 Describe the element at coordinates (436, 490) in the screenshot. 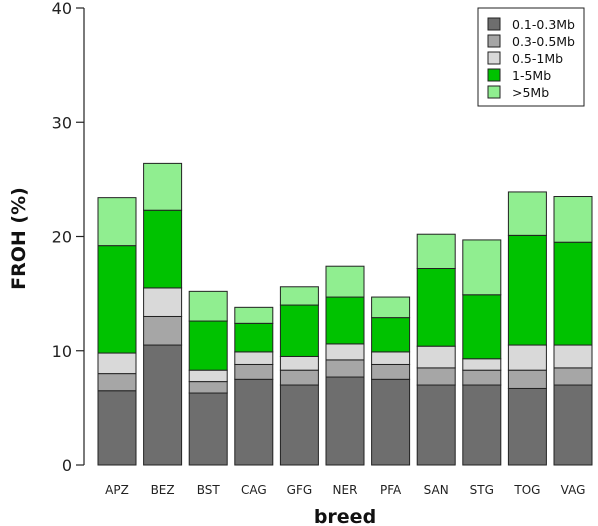

I see `x-tick-label-san: SAN` at that location.